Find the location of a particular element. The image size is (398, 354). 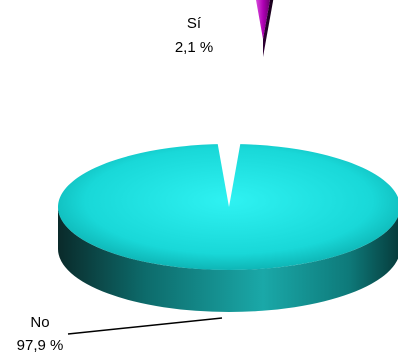

label-si-value: 2,1 % is located at coordinates (194, 47).